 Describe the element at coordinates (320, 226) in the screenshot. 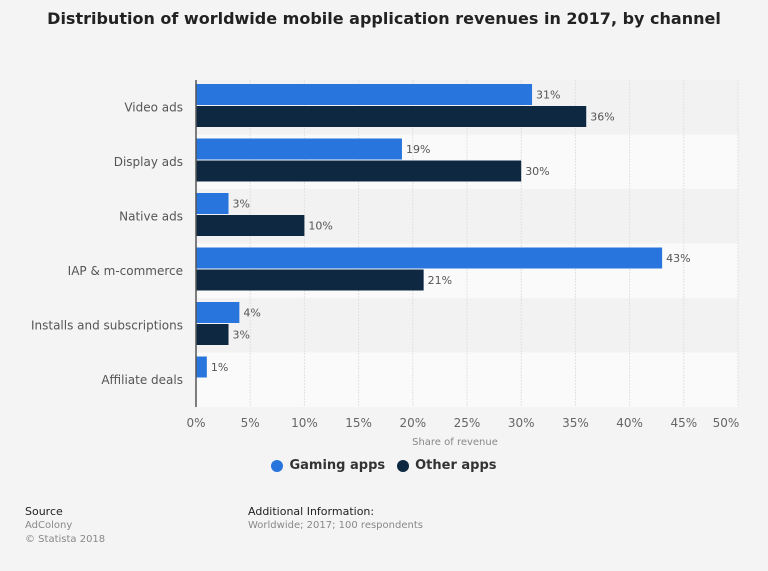

I see `data-label: 10%` at that location.